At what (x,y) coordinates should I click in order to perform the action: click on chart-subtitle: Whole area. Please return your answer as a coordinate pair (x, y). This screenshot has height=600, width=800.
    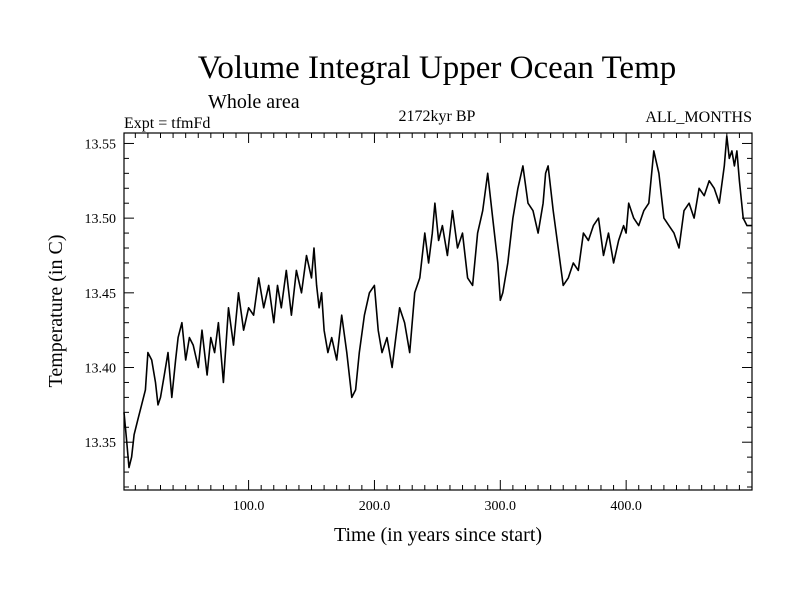
    Looking at the image, I should click on (254, 102).